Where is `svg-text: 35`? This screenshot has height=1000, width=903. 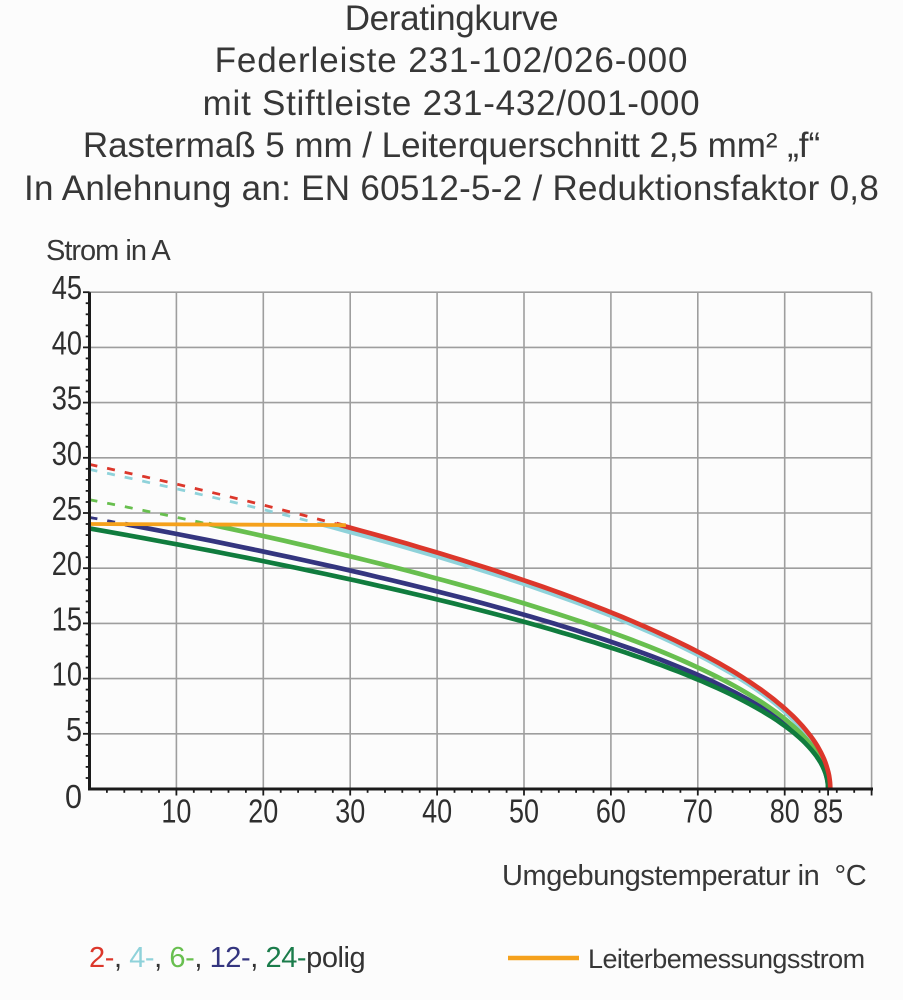
svg-text: 35 is located at coordinates (67, 399).